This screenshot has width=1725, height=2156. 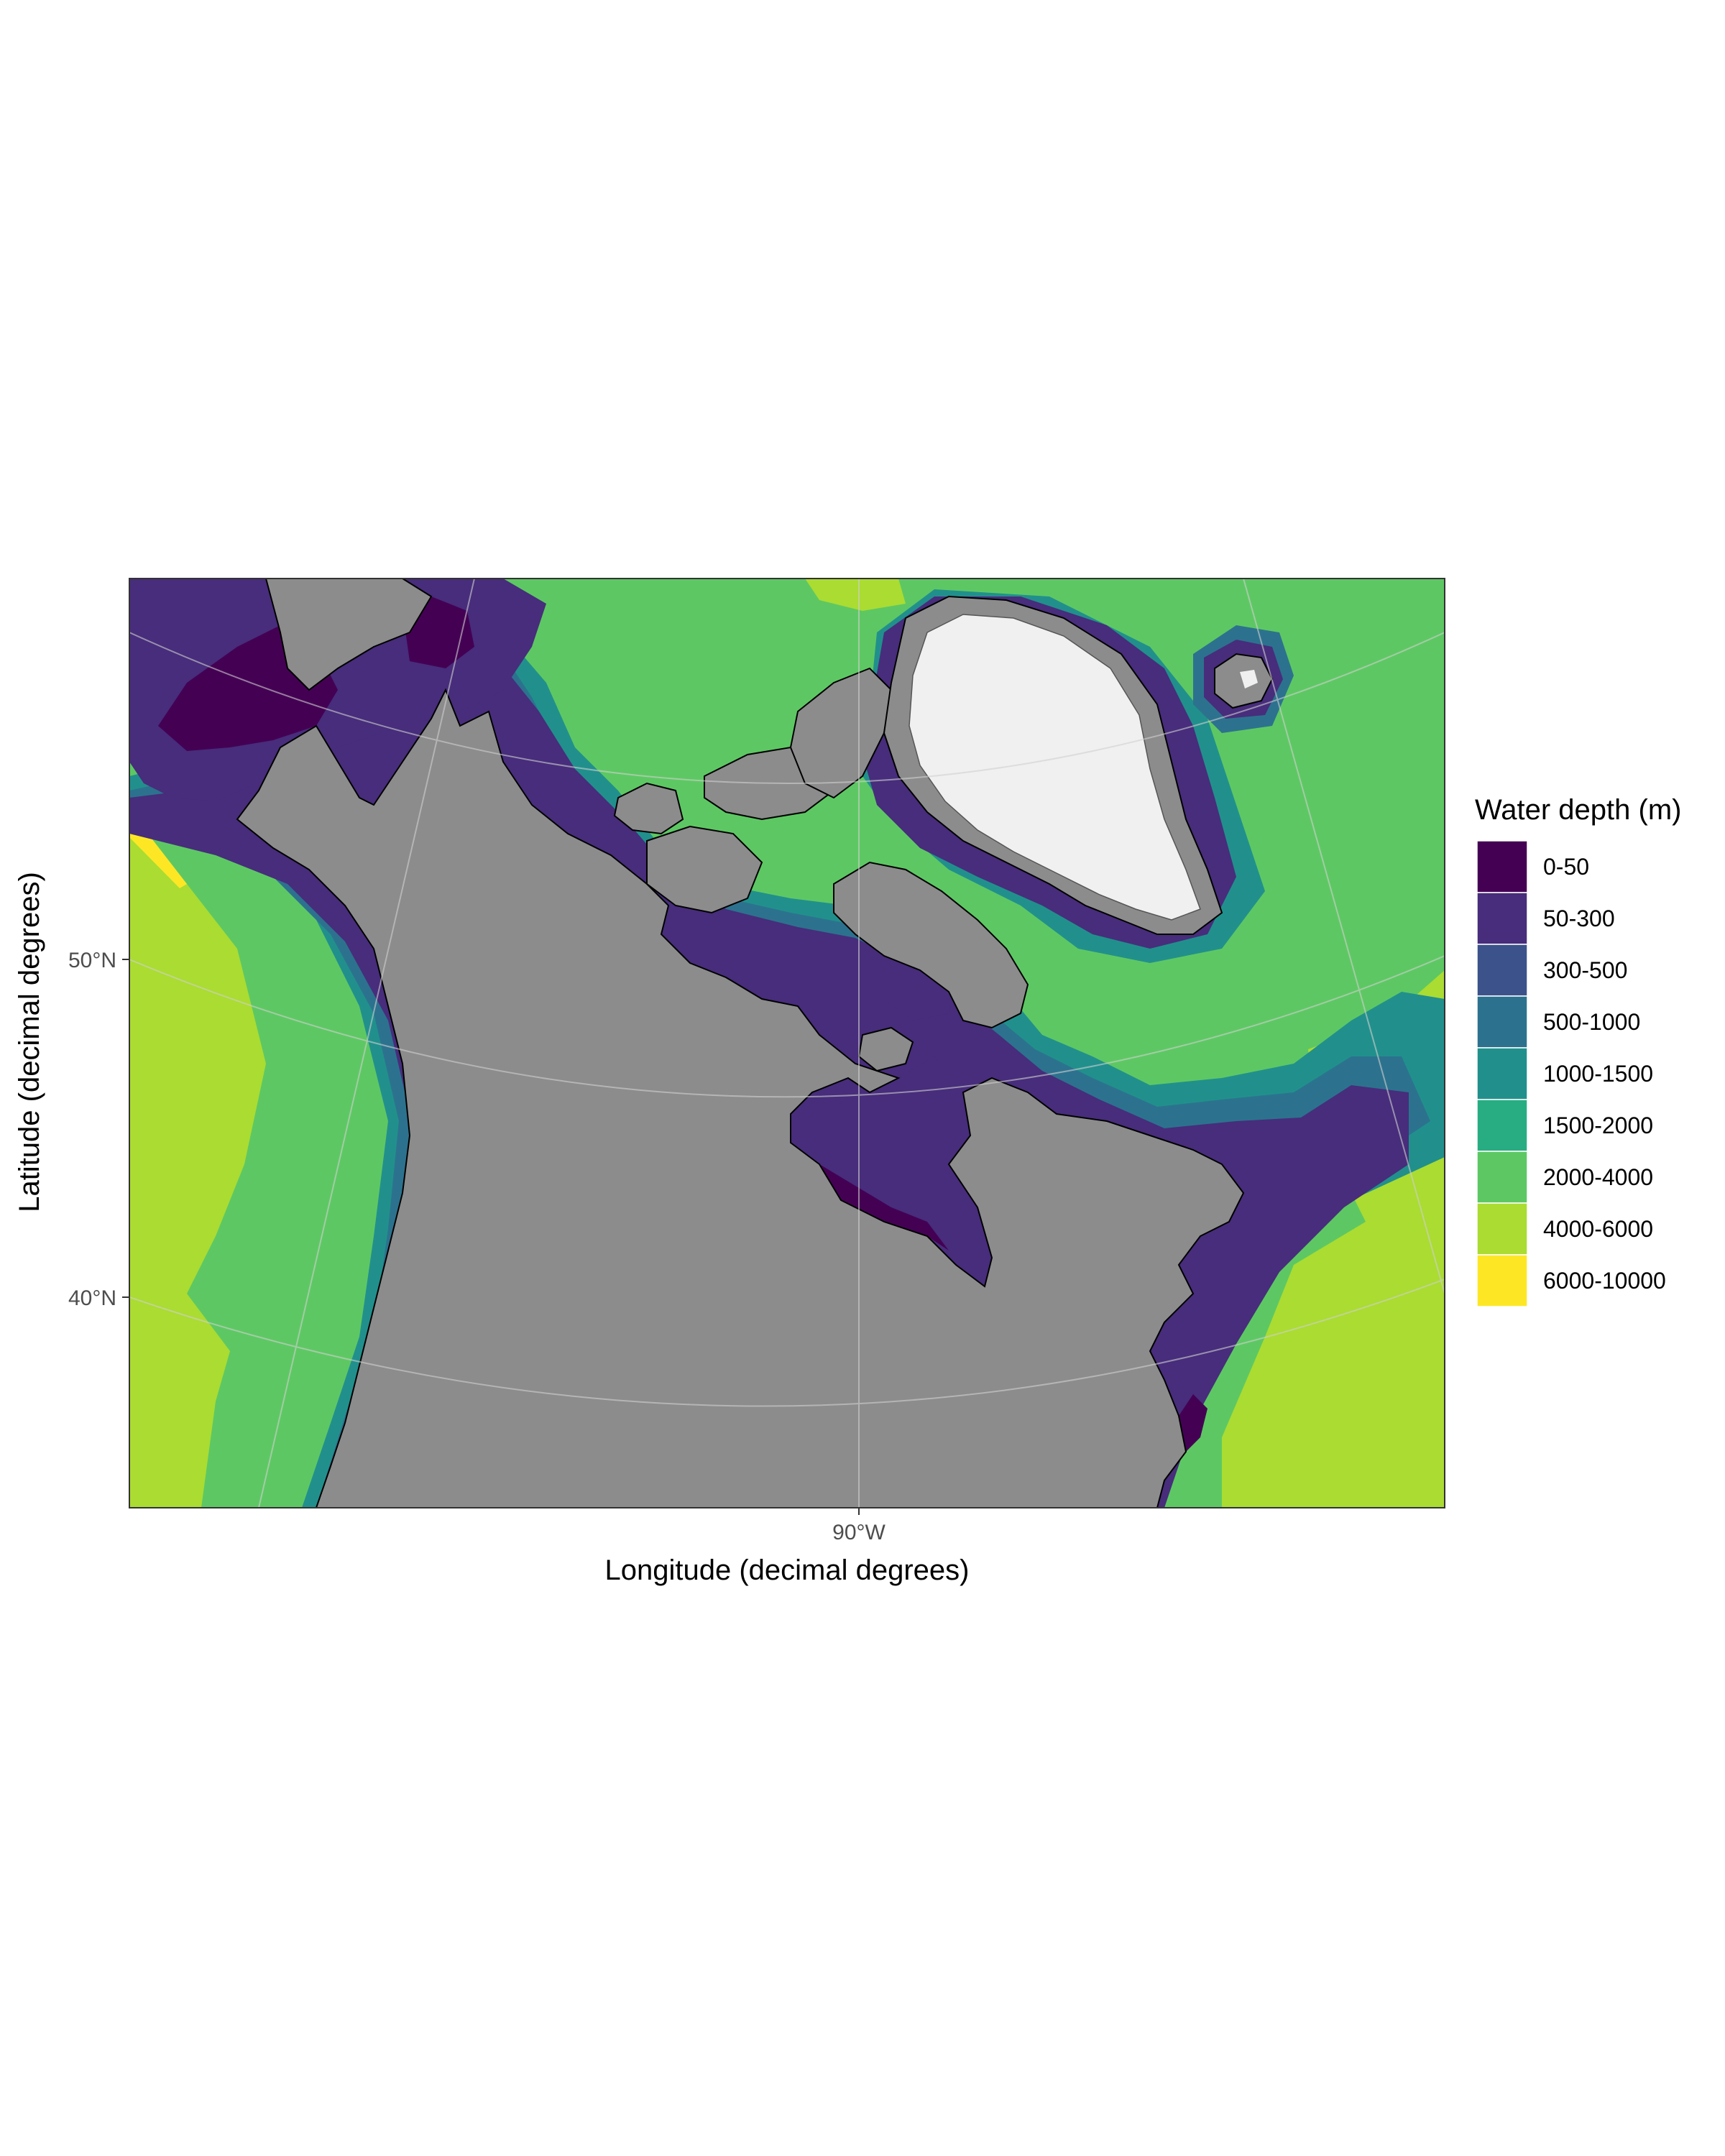 What do you see at coordinates (1598, 1125) in the screenshot?
I see `legend-label-1500-2000: 1500-2000` at bounding box center [1598, 1125].